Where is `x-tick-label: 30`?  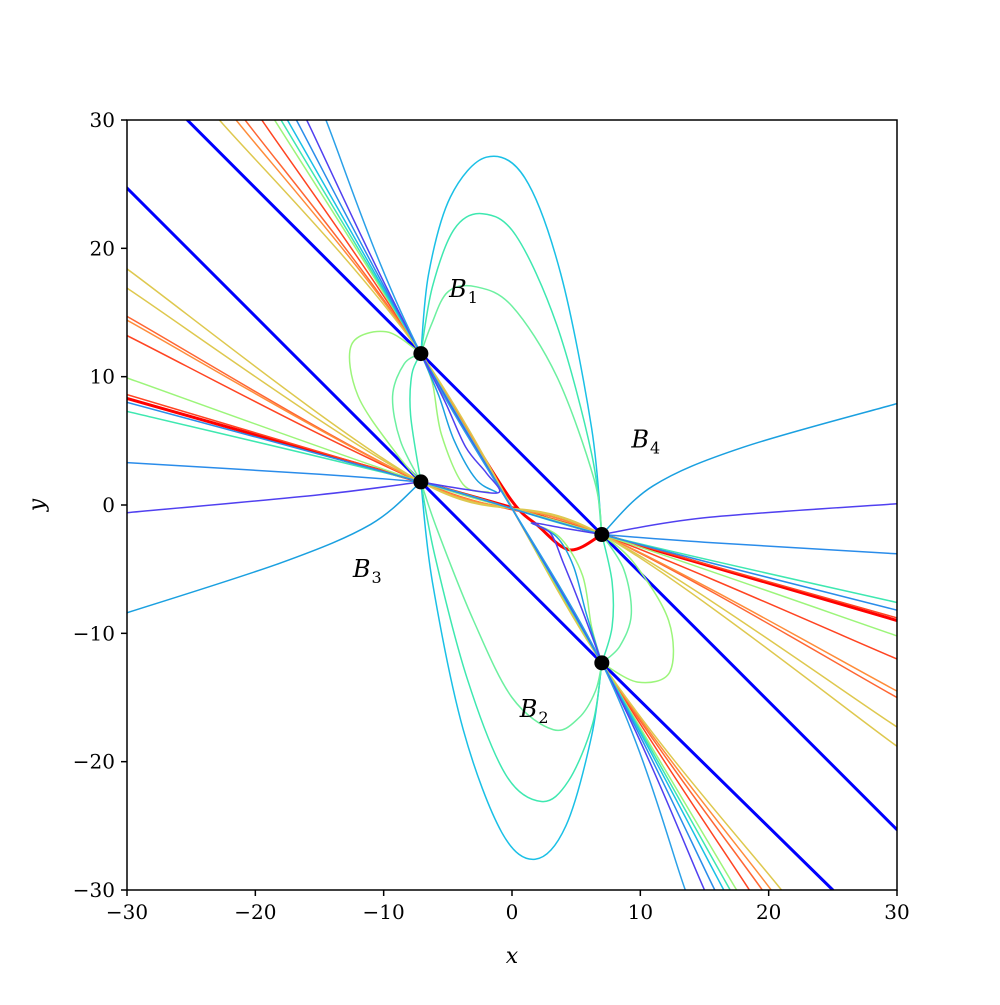
x-tick-label: 30 is located at coordinates (896, 912).